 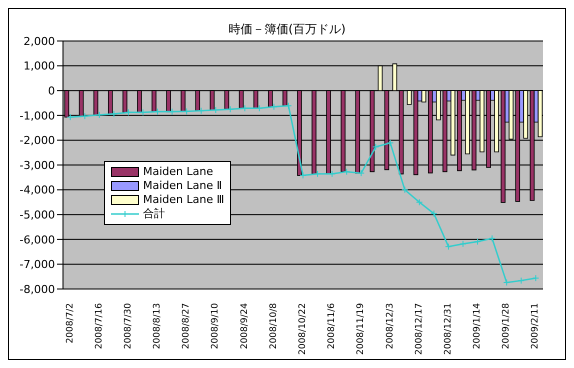 I want to click on y-tick-label: -6,000, so click(x=37, y=239).